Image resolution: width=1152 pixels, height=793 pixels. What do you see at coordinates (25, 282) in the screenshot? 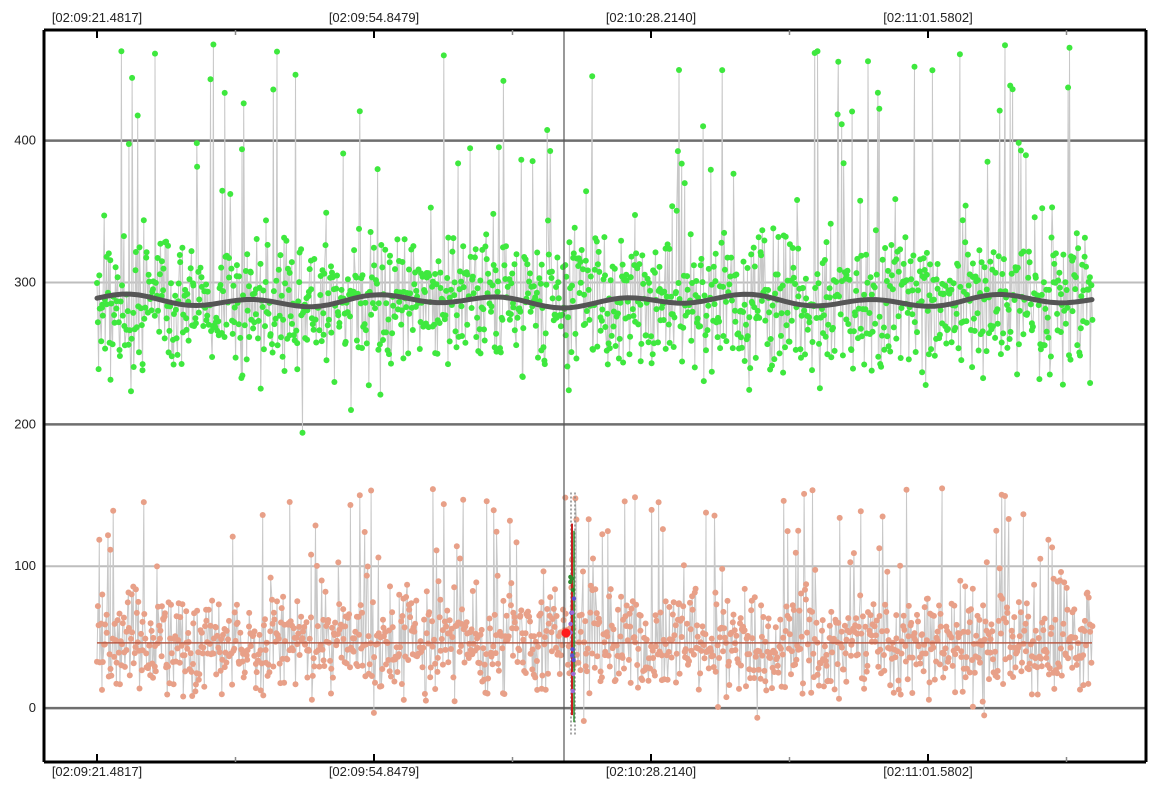
I see `y-tick-label: 300` at bounding box center [25, 282].